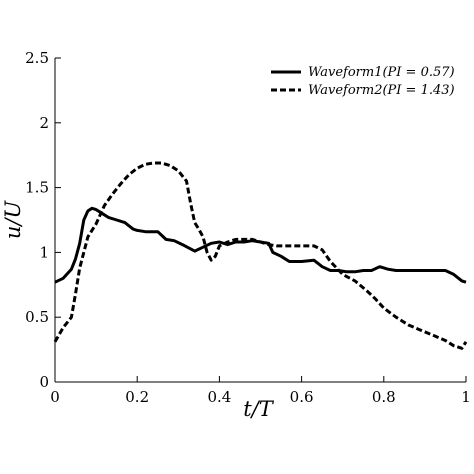 The width and height of the screenshot is (474, 474). Describe the element at coordinates (219, 397) in the screenshot. I see `x-tick-label-2: 0.4` at that location.